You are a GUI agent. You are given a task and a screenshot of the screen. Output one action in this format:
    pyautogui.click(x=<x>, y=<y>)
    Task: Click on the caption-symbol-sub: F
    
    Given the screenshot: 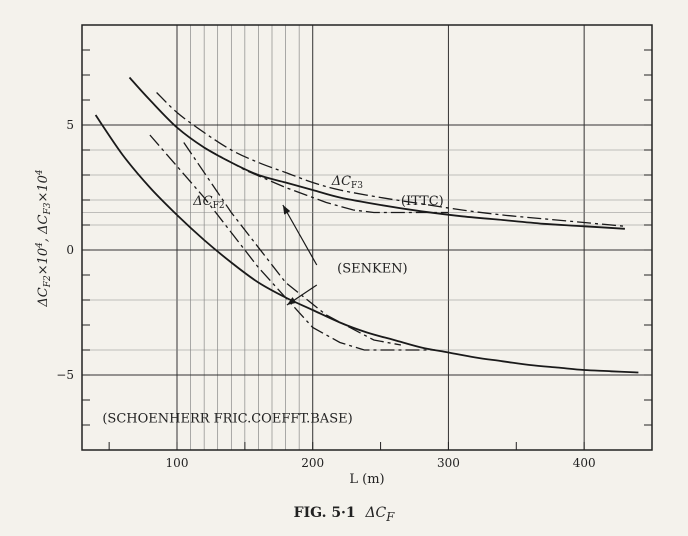 What is the action you would take?
    pyautogui.click(x=390, y=517)
    